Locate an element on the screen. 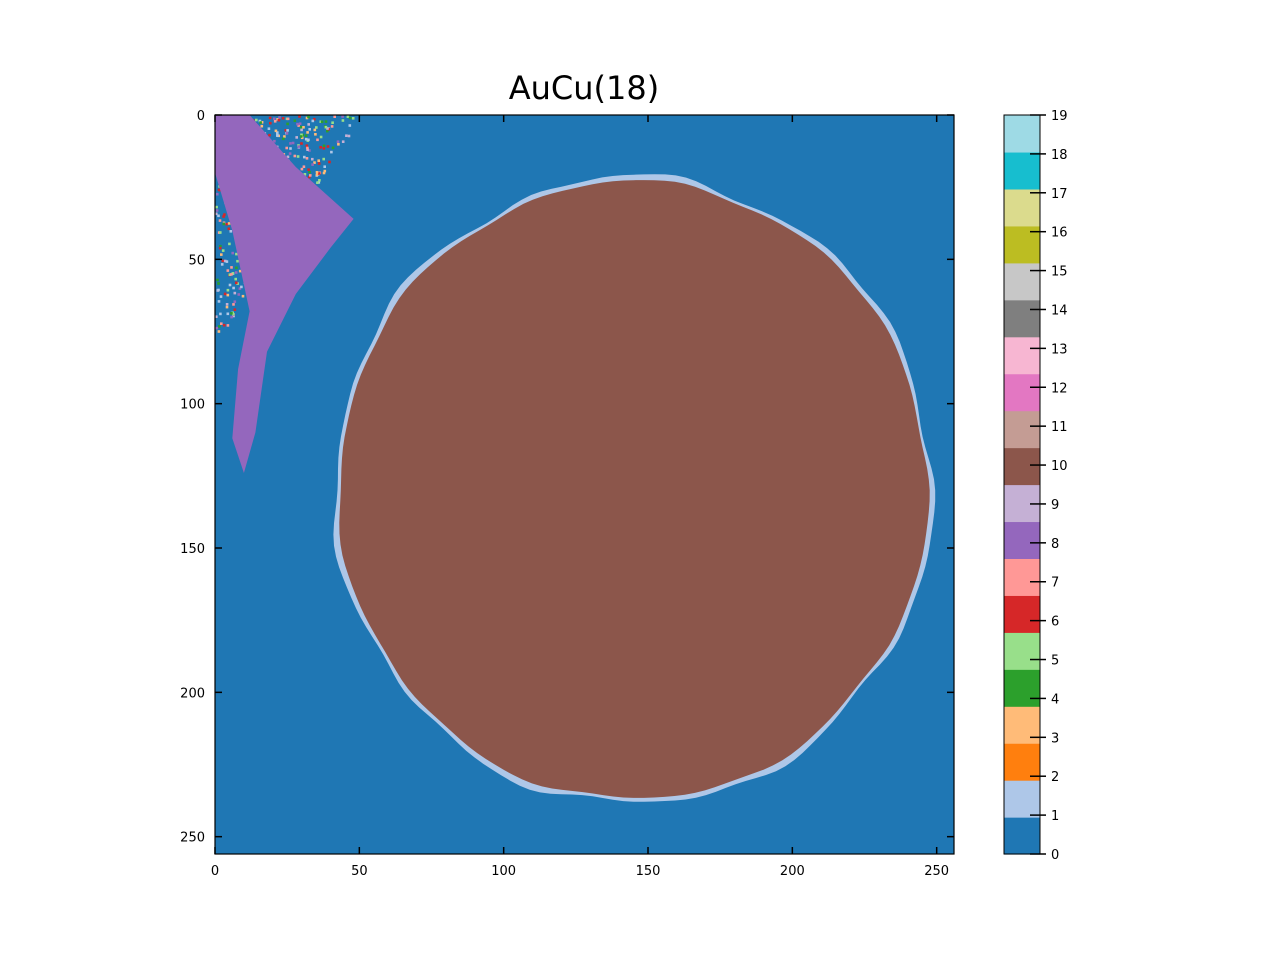 The height and width of the screenshot is (960, 1280). y-tick-label: 0 is located at coordinates (201, 116).